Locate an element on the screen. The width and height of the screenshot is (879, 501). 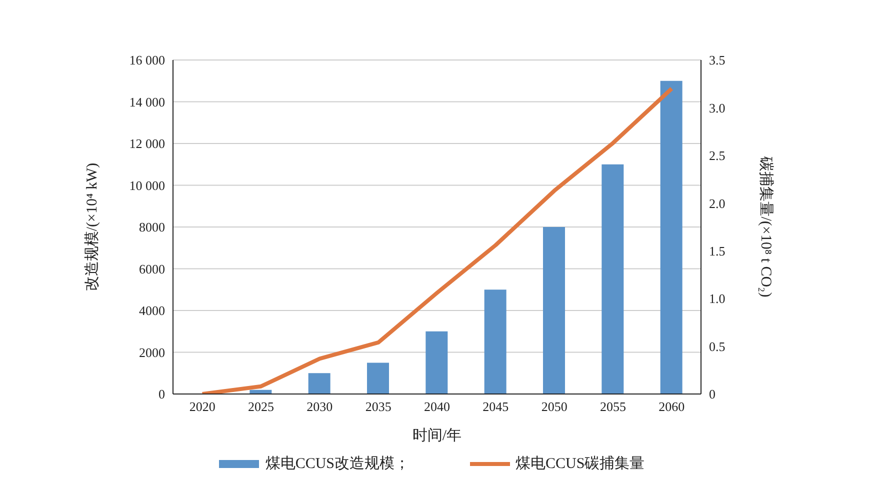
x-tick-label: 2025 is located at coordinates (261, 406).